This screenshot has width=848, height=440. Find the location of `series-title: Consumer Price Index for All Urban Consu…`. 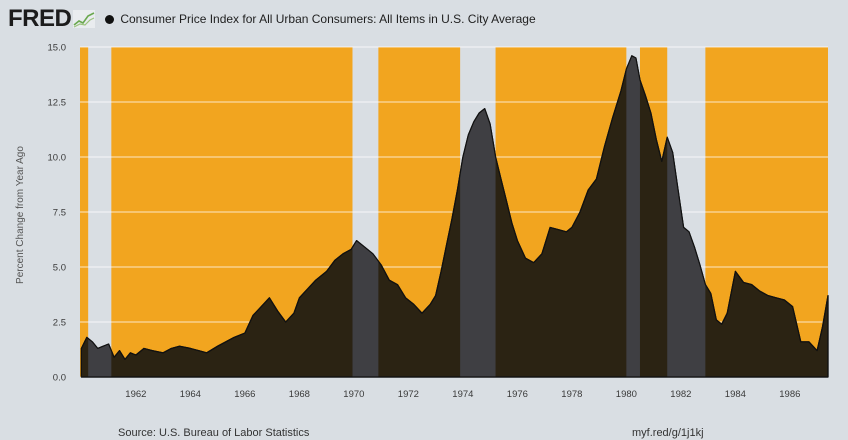

series-title: Consumer Price Index for All Urban Consu… is located at coordinates (328, 19).